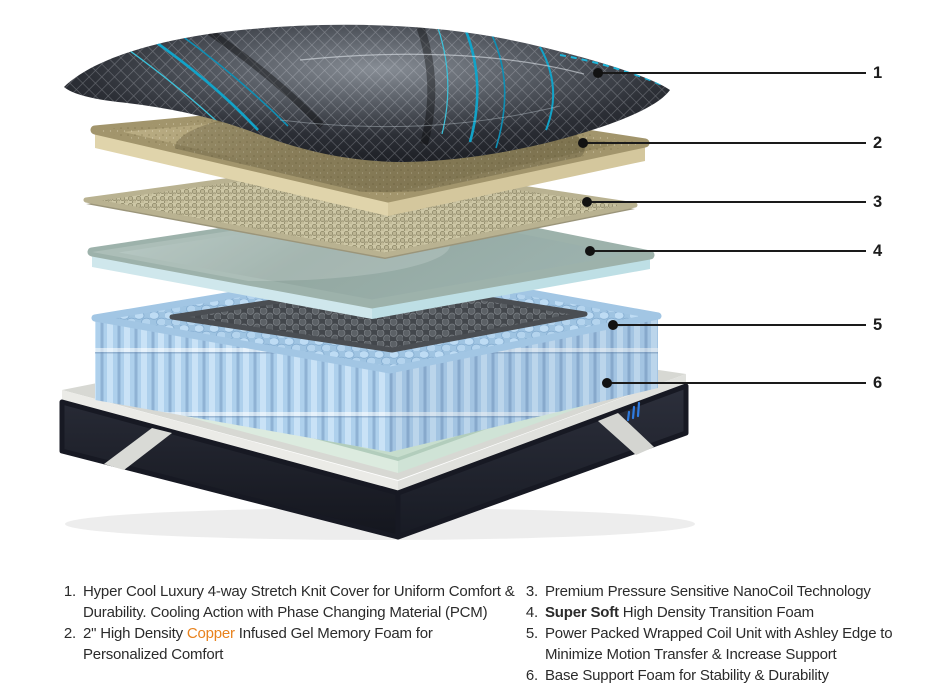 This screenshot has height=700, width=934. I want to click on callout-number: 1, so click(878, 73).